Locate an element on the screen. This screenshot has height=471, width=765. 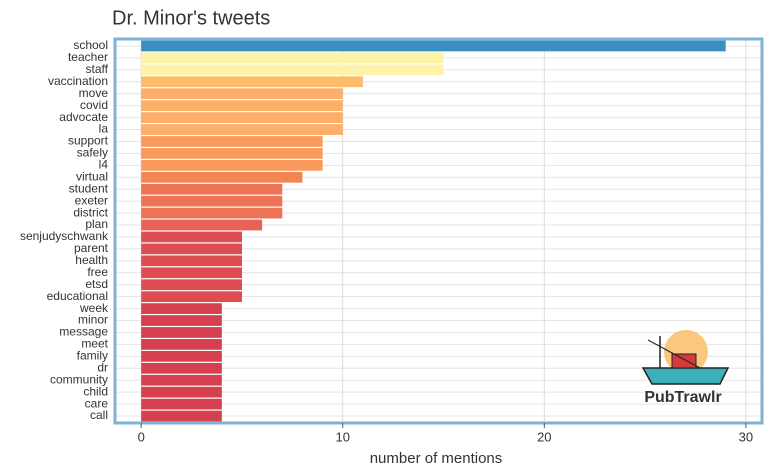
y-tick-label: senjudyschwank is located at coordinates (64, 236).